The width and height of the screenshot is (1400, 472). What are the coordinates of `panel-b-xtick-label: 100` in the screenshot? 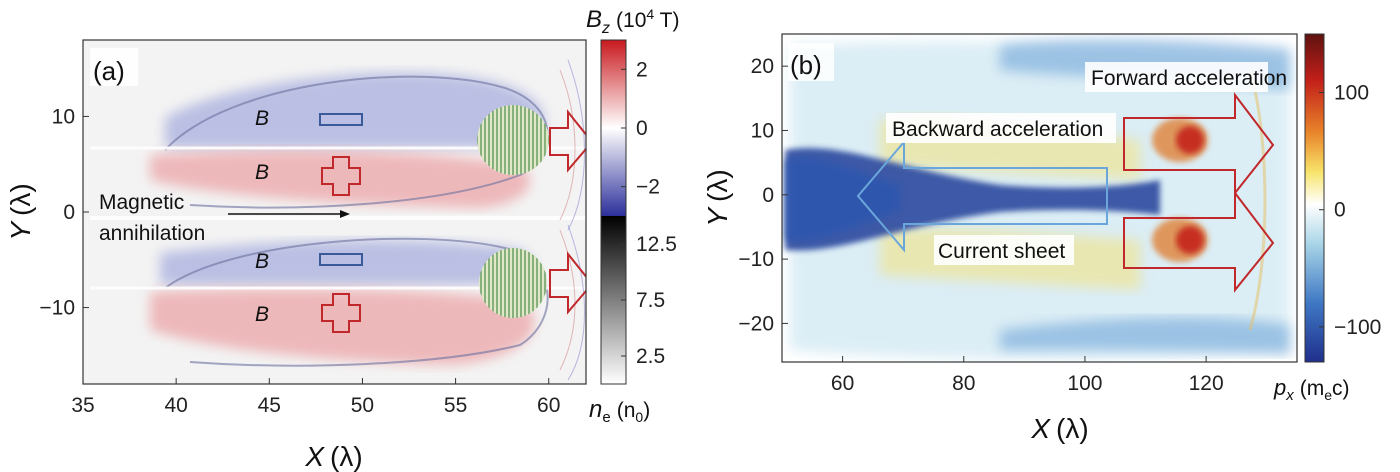 It's located at (1084, 383).